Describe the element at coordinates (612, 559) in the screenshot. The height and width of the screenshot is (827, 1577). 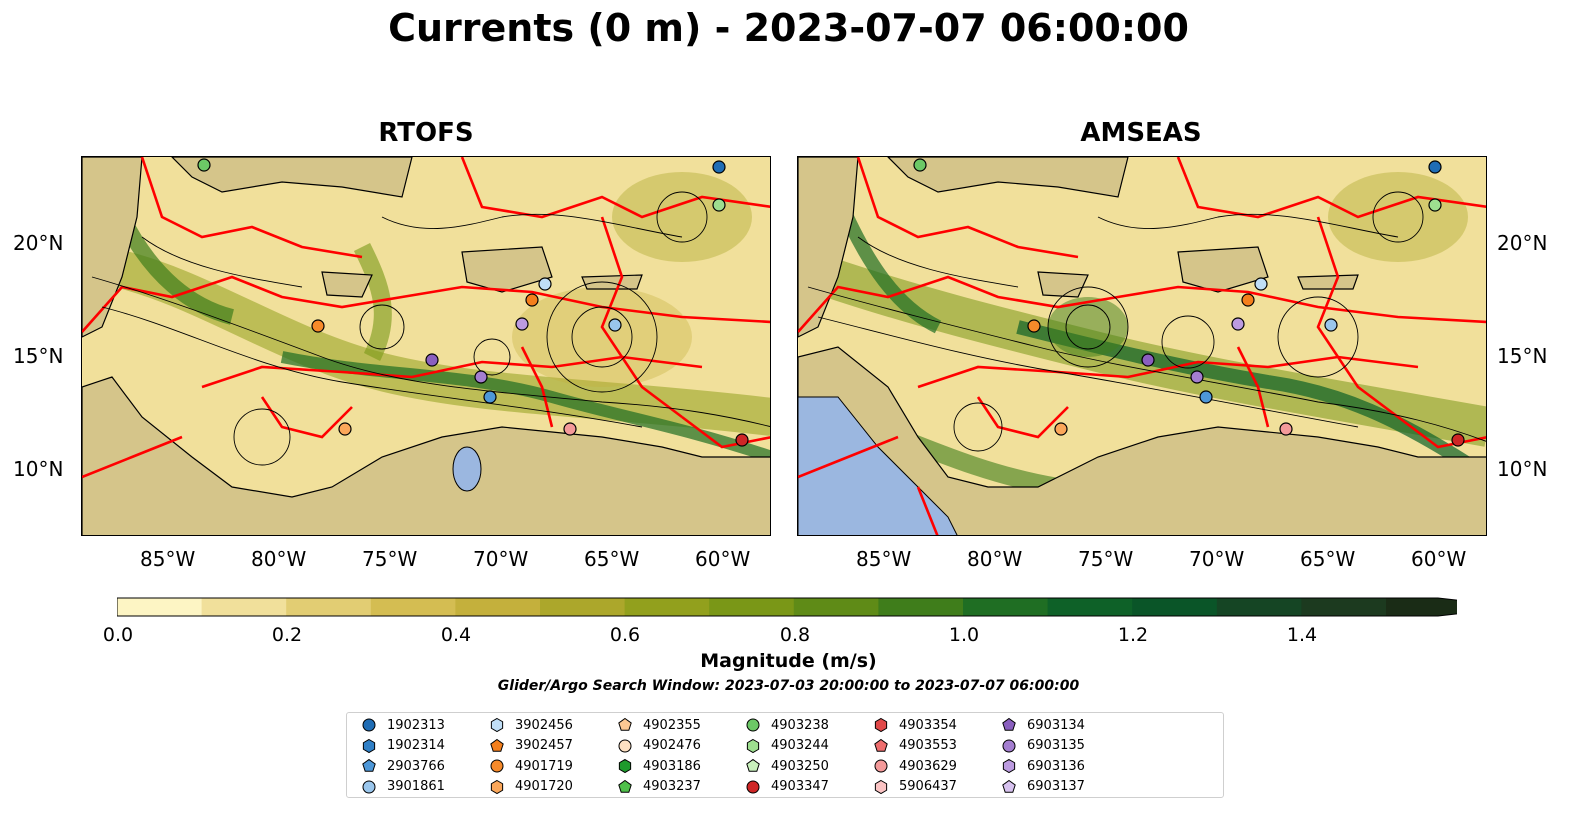
I see `lon-tick-rtofs: 65°W` at that location.